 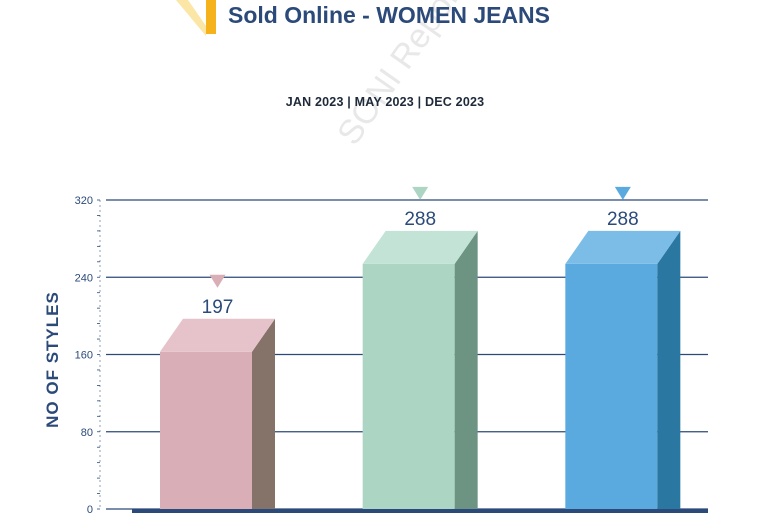 I want to click on chart-subtitle-periods: JAN 2023 | MAY 2023 | DEC 2023, so click(x=385, y=102).